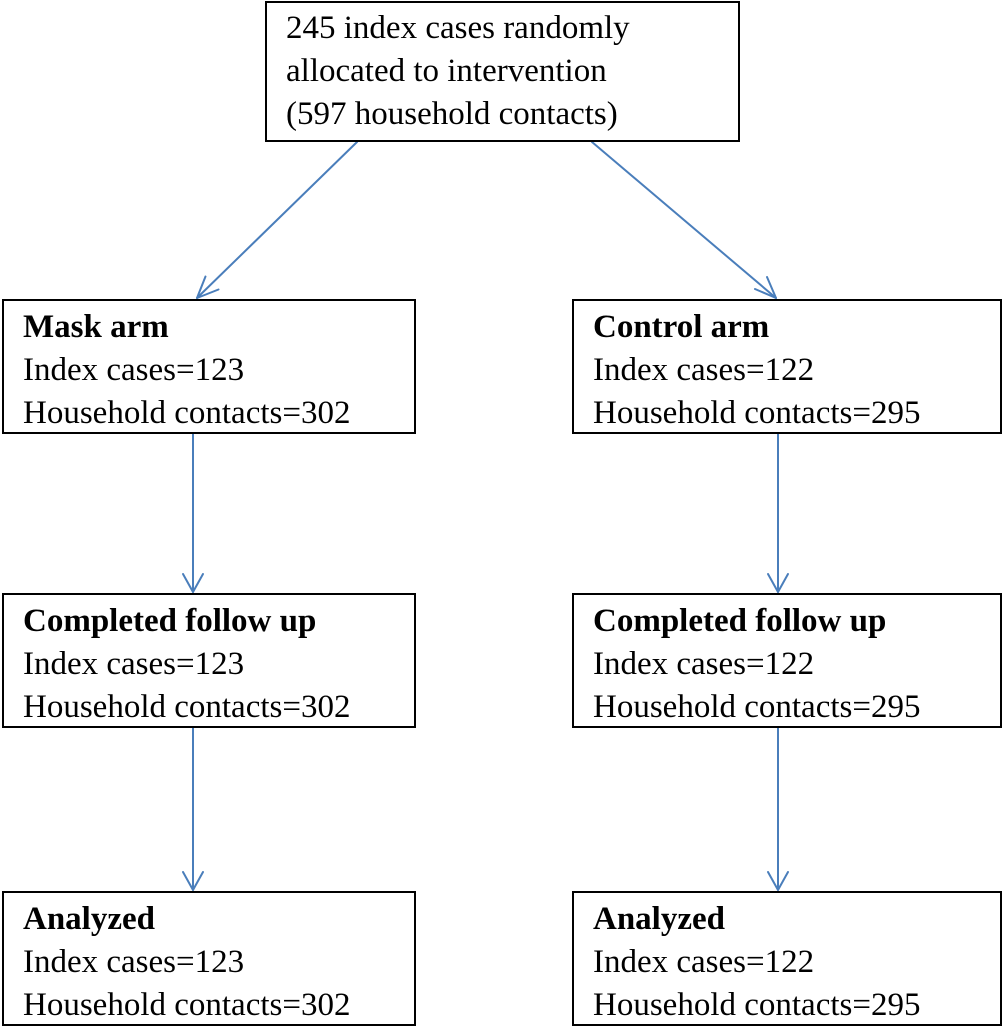 This screenshot has width=1005, height=1029. Describe the element at coordinates (681, 327) in the screenshot. I see `control-arm-title: Control arm` at that location.